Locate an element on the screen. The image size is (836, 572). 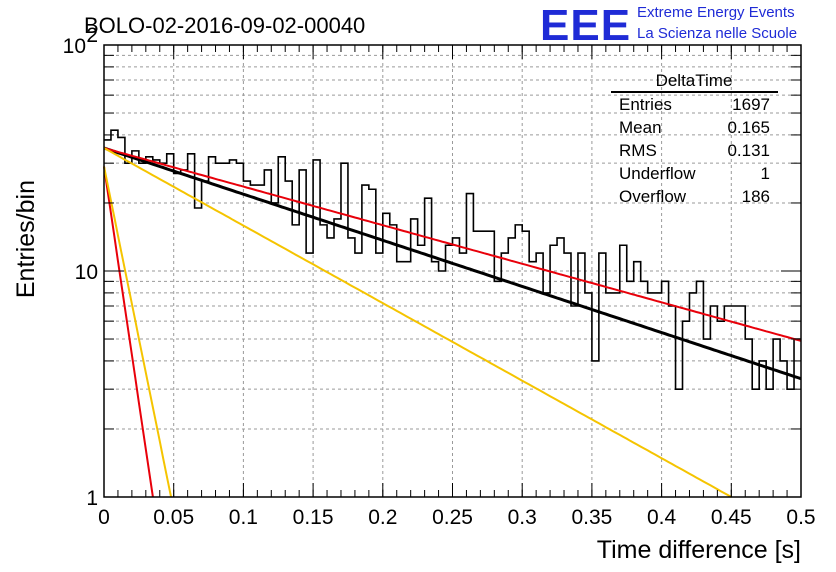
stats-value-underflow: 1 is located at coordinates (765, 173).